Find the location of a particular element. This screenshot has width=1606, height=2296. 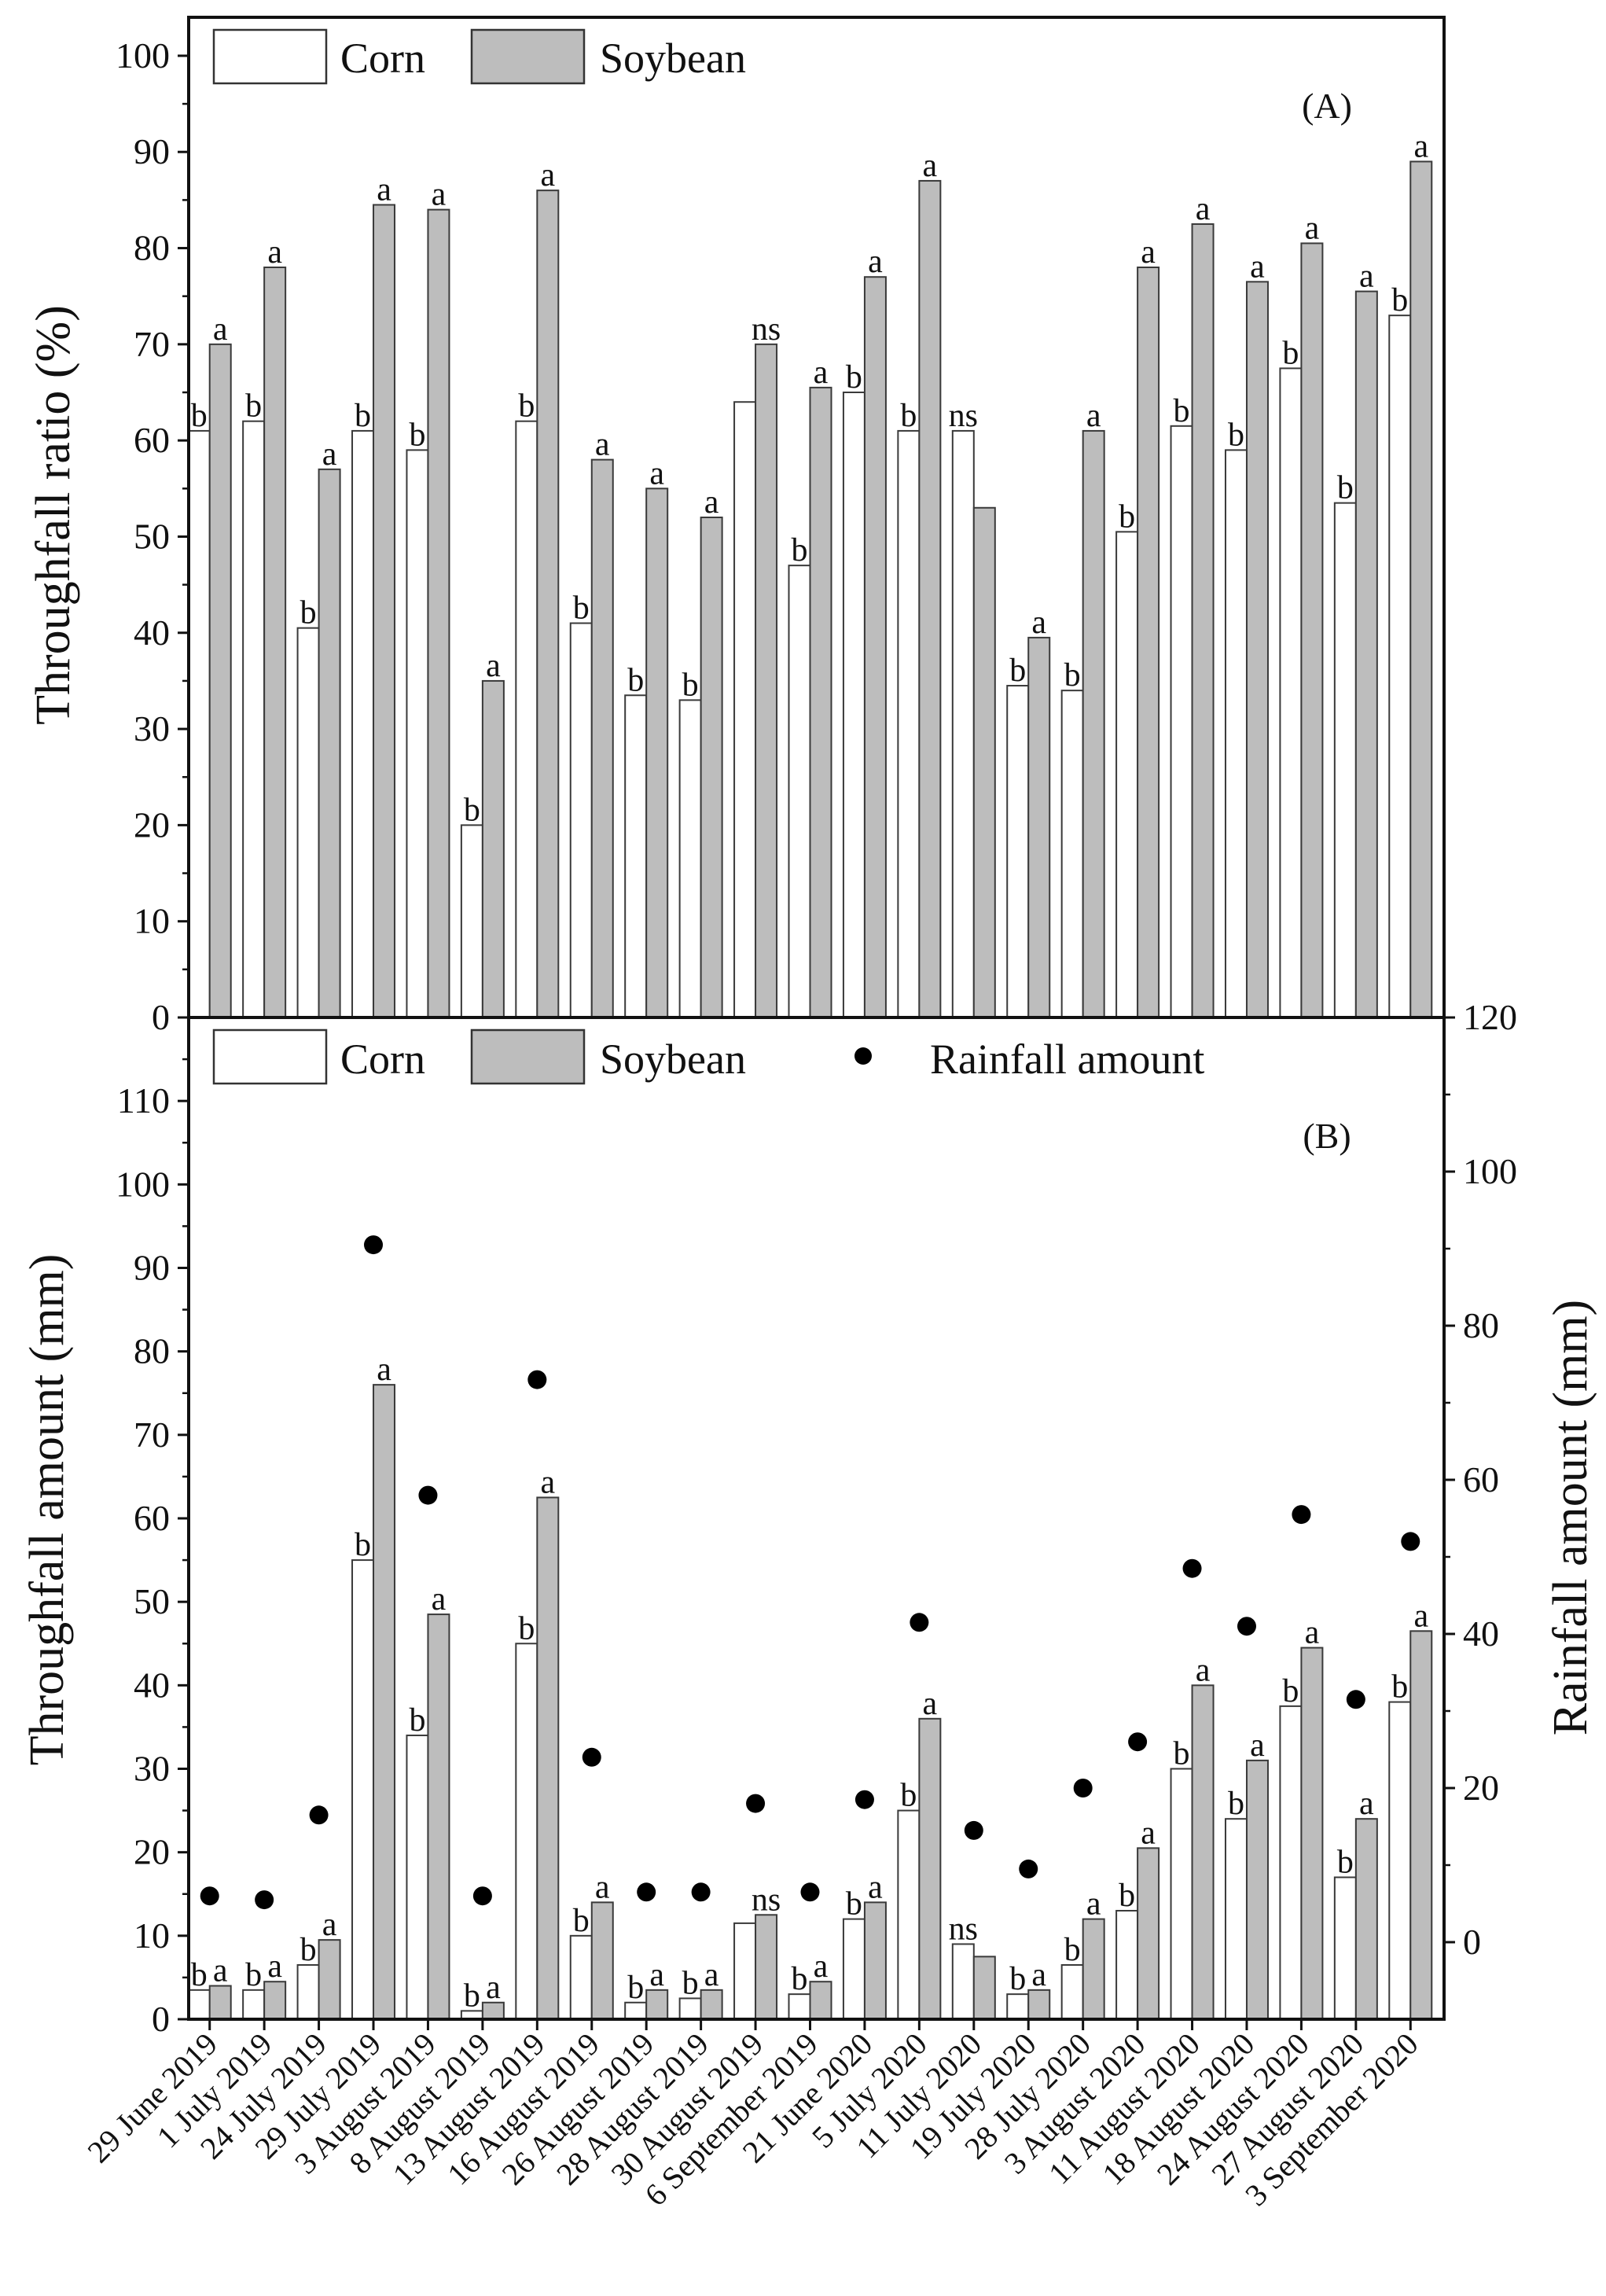

sig-label-corn-21-june-2020: b is located at coordinates (854, 1904).